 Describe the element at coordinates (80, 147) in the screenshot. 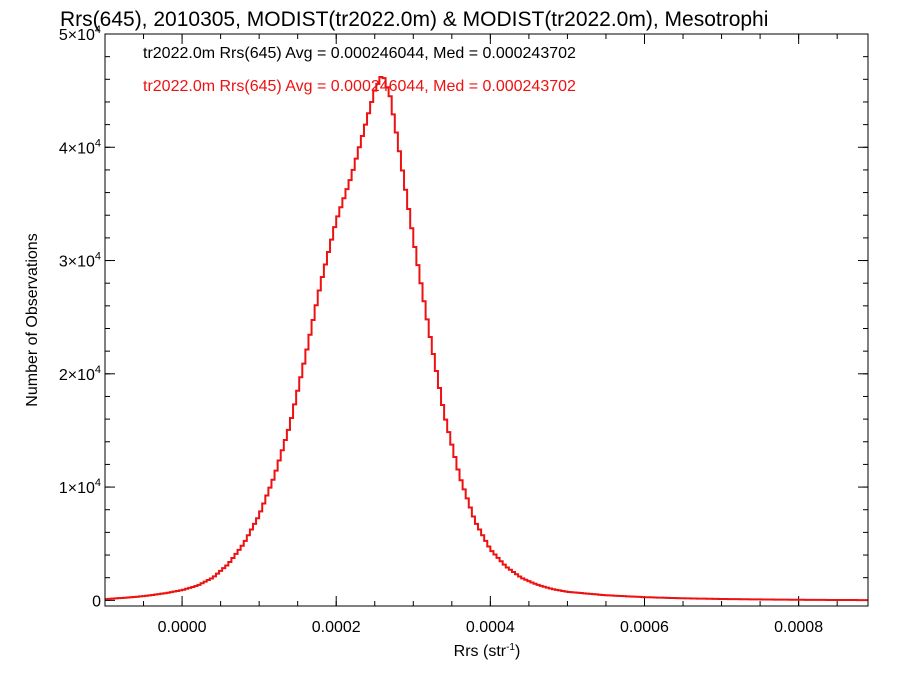

I see `y-tick-label: 4×10⁴` at that location.